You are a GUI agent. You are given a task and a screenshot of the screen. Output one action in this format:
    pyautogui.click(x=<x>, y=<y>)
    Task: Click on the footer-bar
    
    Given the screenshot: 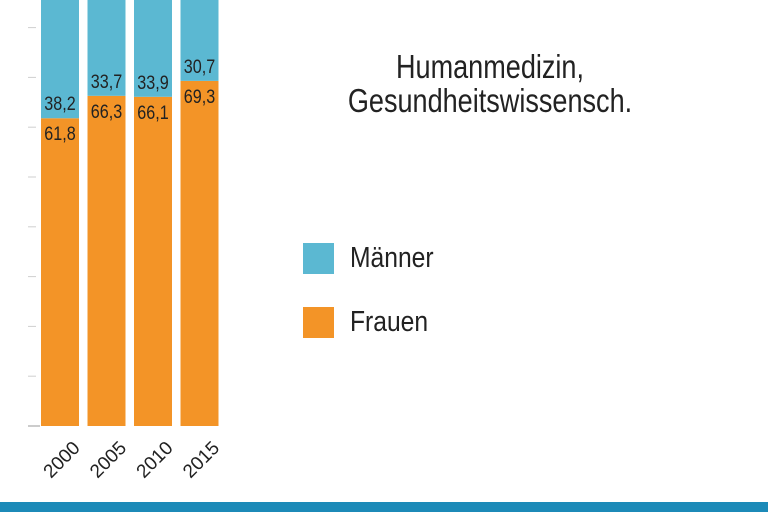 What is the action you would take?
    pyautogui.click(x=384, y=507)
    